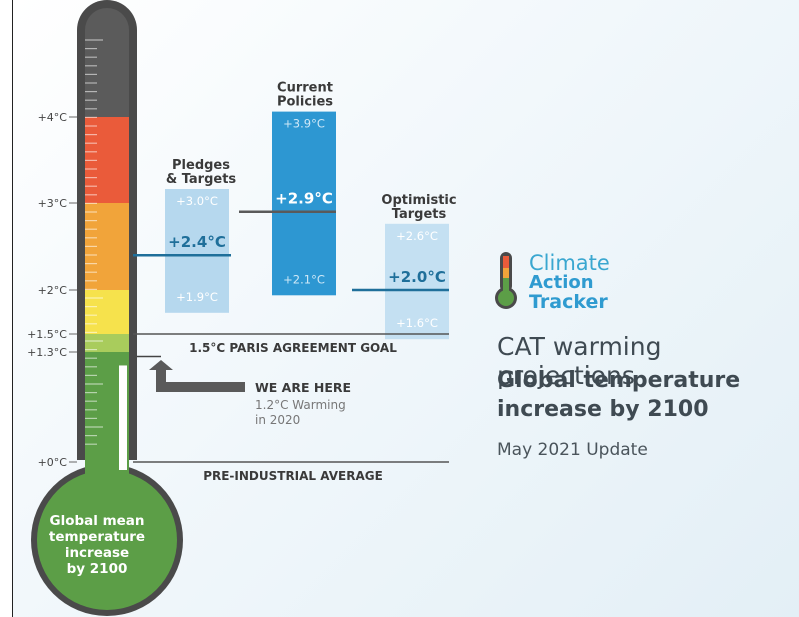  What do you see at coordinates (277, 420) in the screenshot?
I see `we-are-here-note: in 2020` at bounding box center [277, 420].